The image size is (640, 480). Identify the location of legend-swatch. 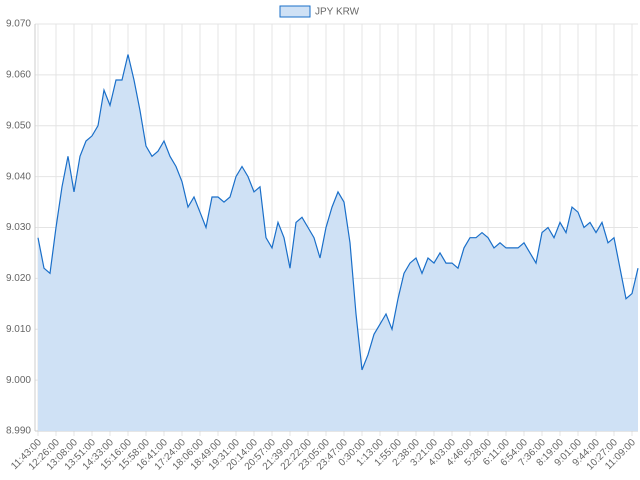
(295, 11).